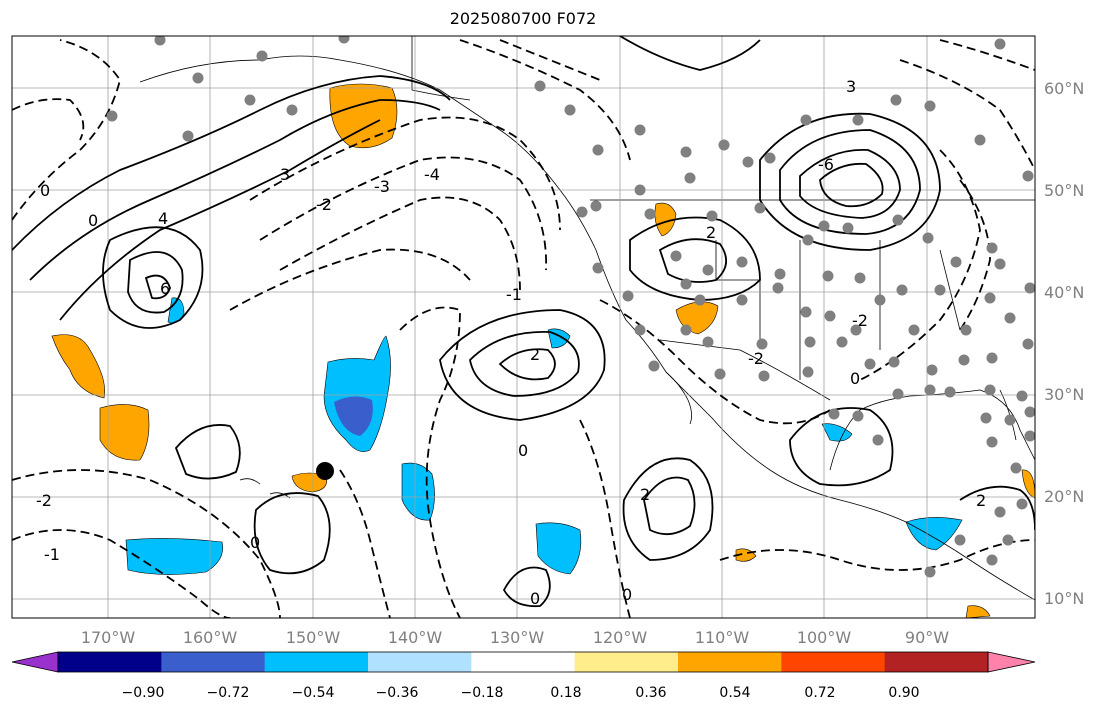 The width and height of the screenshot is (1105, 712). What do you see at coordinates (1064, 190) in the screenshot?
I see `lat-label: 50°N` at bounding box center [1064, 190].